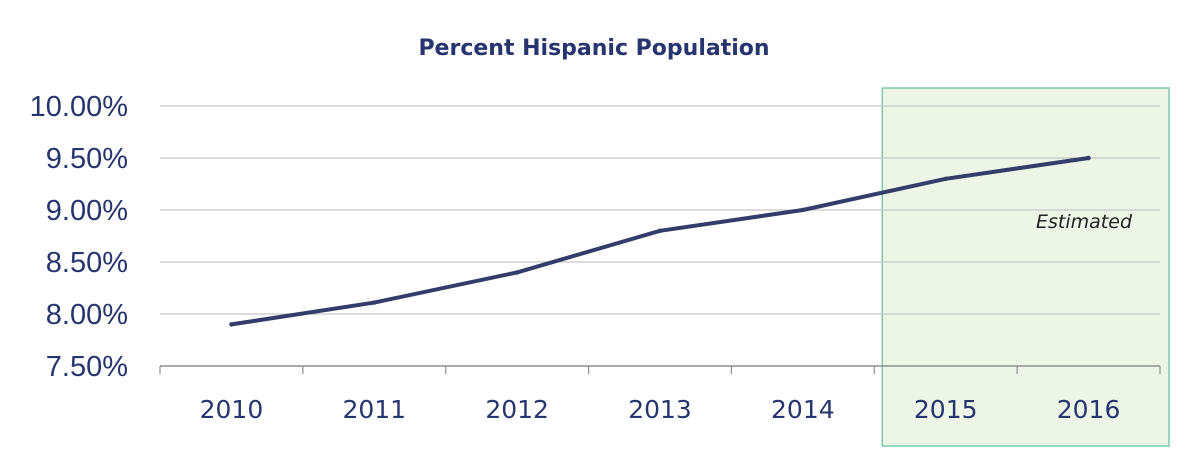  I want to click on axes, so click(660, 369).